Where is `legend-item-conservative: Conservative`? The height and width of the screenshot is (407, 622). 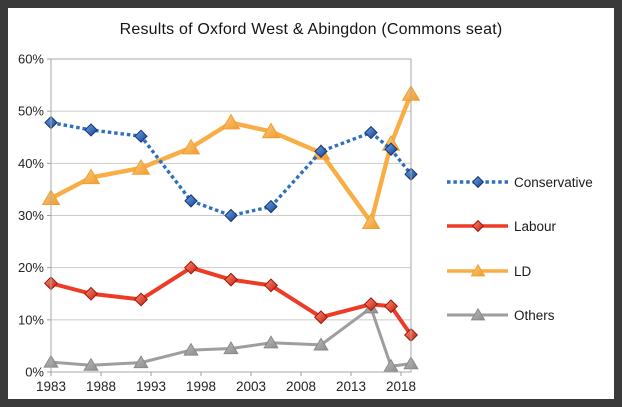 legend-item-conservative: Conservative is located at coordinates (520, 182).